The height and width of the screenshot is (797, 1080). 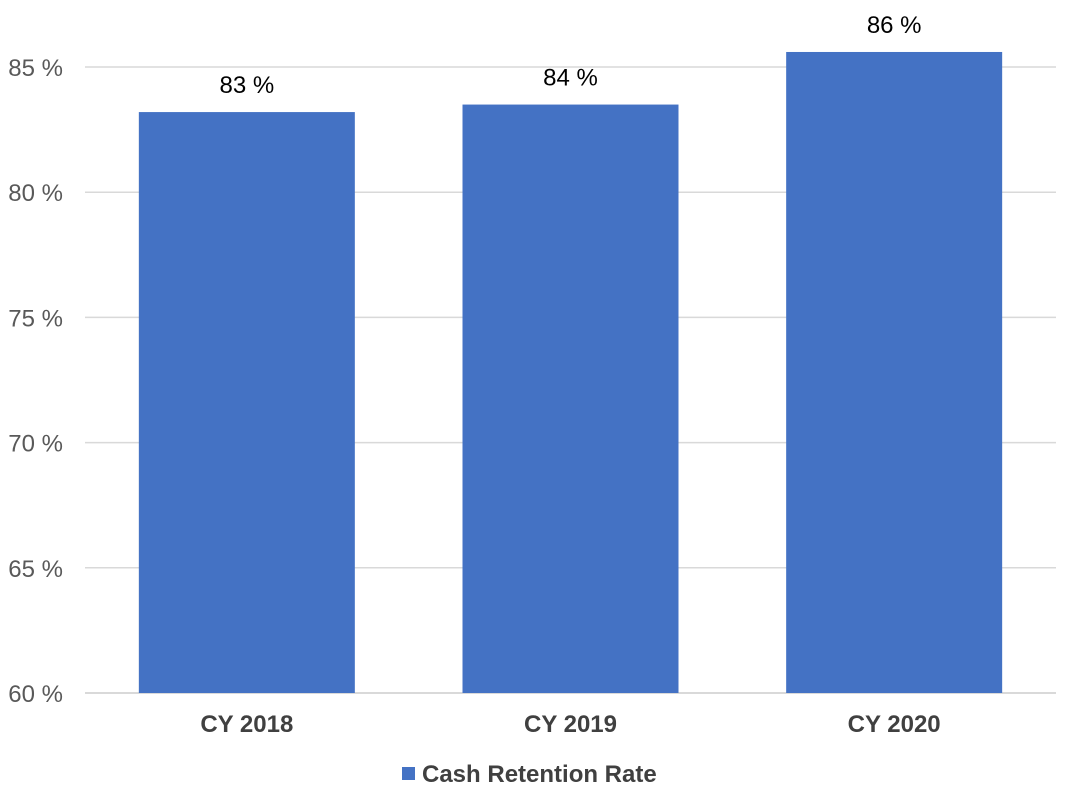 I want to click on y-tick-label: 65 %, so click(x=35, y=569).